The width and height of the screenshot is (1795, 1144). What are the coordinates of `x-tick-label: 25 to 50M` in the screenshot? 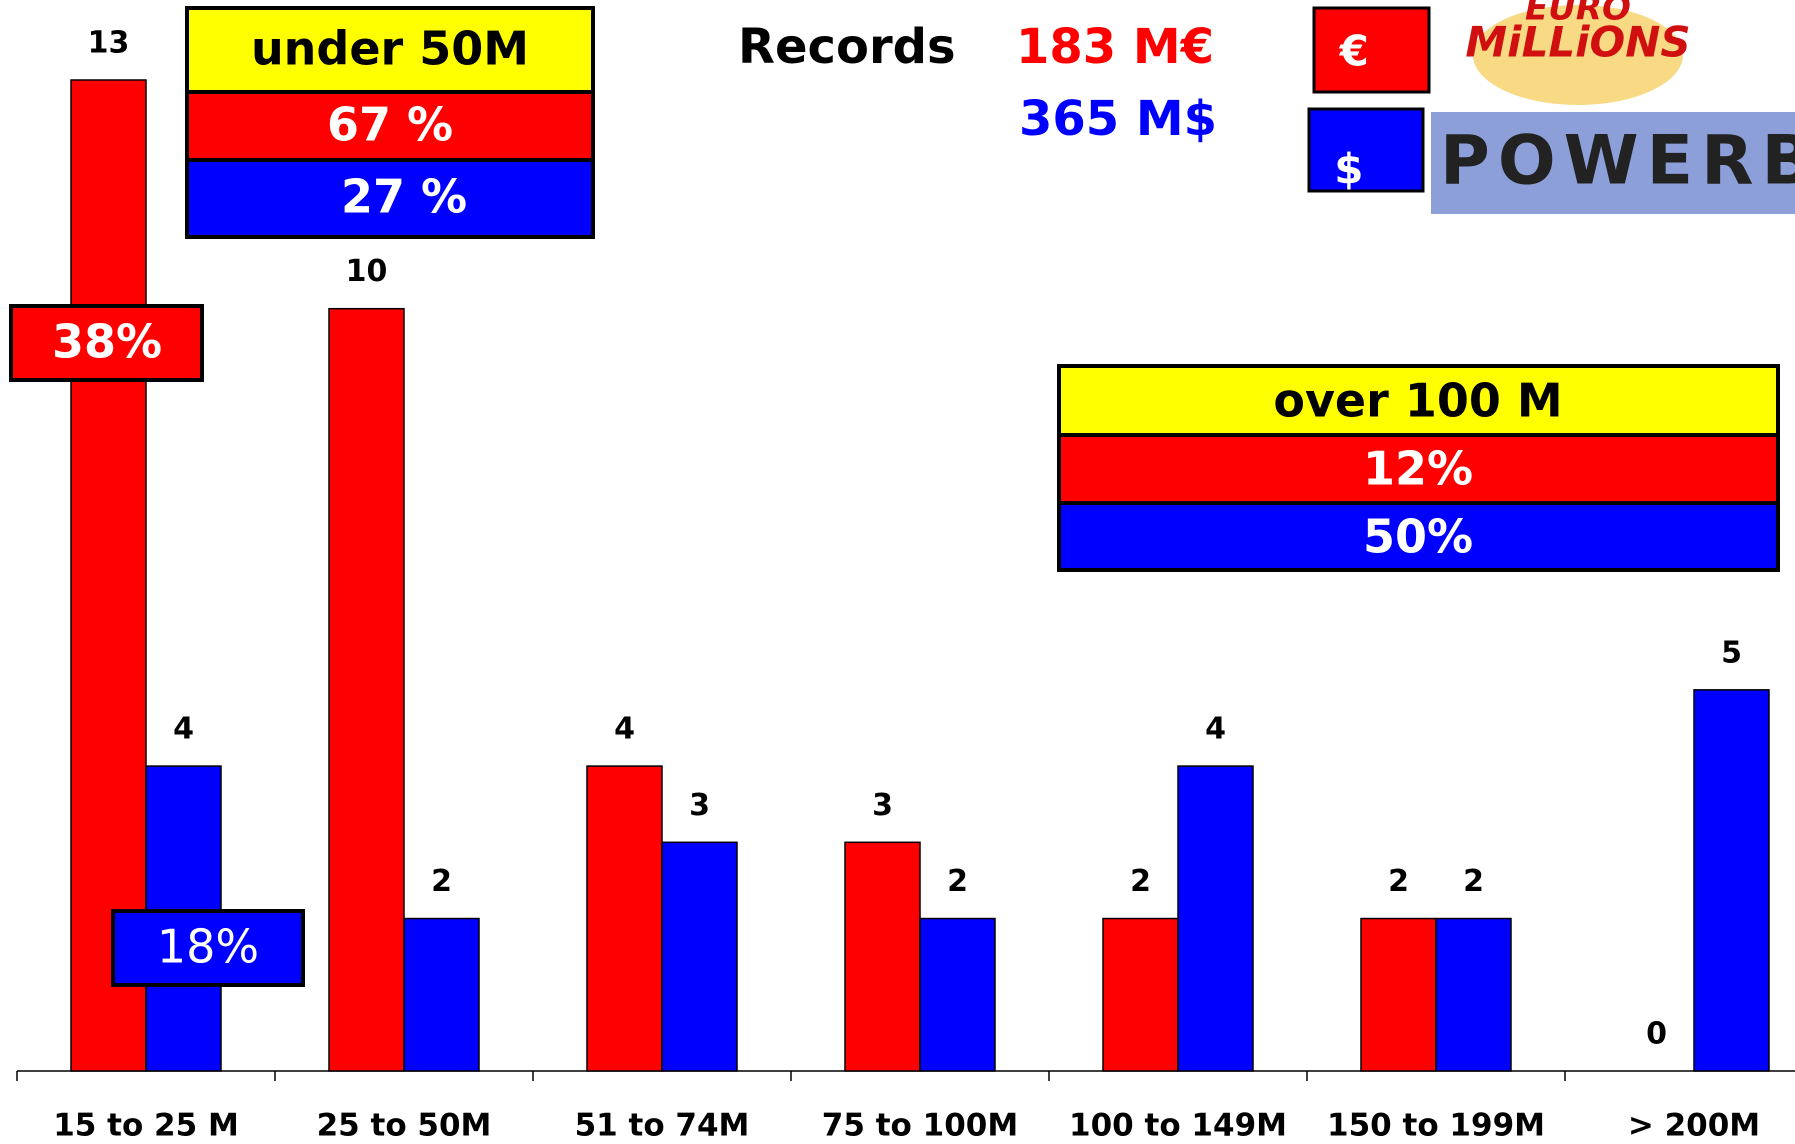 It's located at (404, 1126).